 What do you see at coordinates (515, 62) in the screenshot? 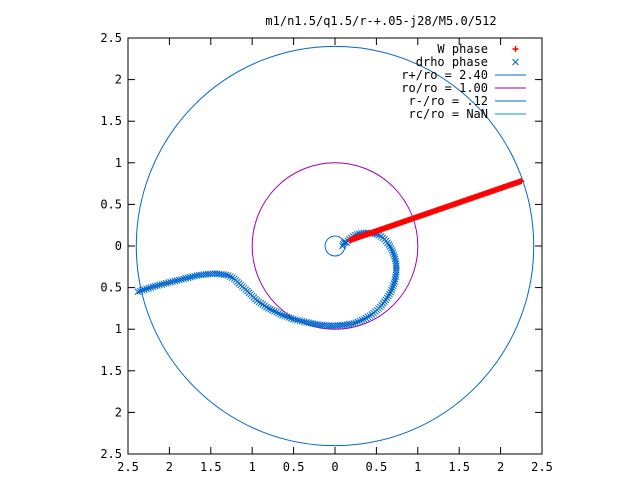
I see `legend-swatch-drho-phase` at bounding box center [515, 62].